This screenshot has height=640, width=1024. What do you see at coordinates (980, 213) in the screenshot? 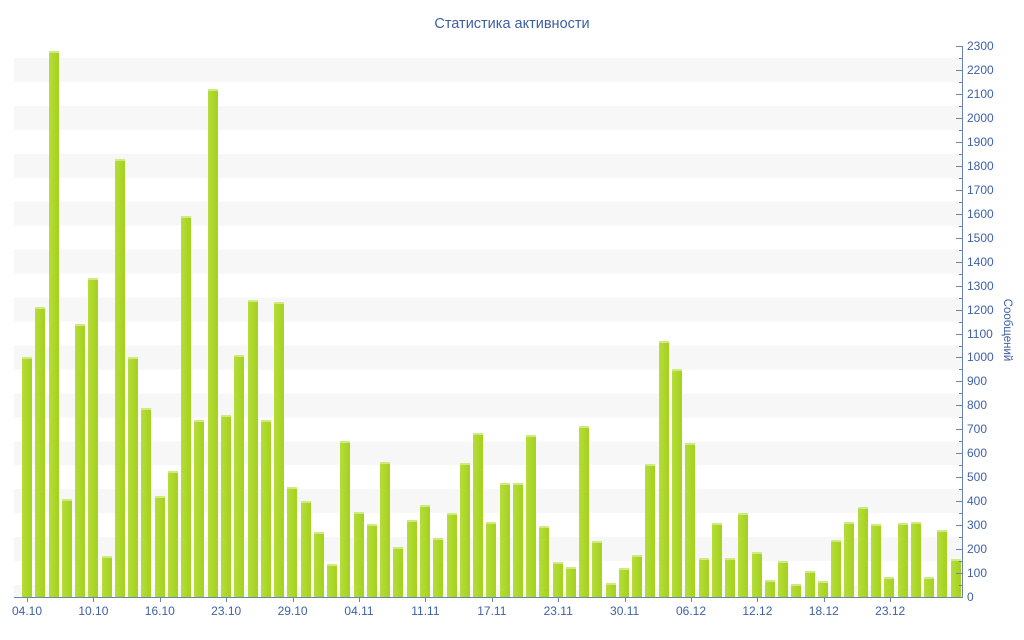
I see `y-tick-label: 1600` at bounding box center [980, 213].